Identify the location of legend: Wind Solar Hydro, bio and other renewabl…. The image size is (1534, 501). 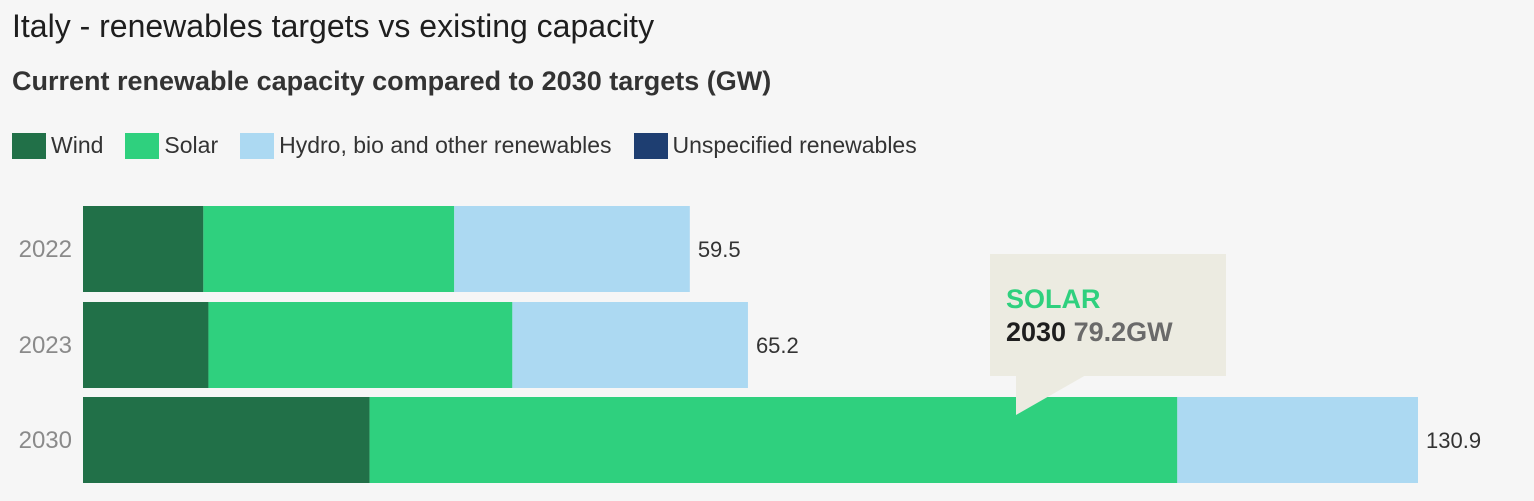
(475, 145).